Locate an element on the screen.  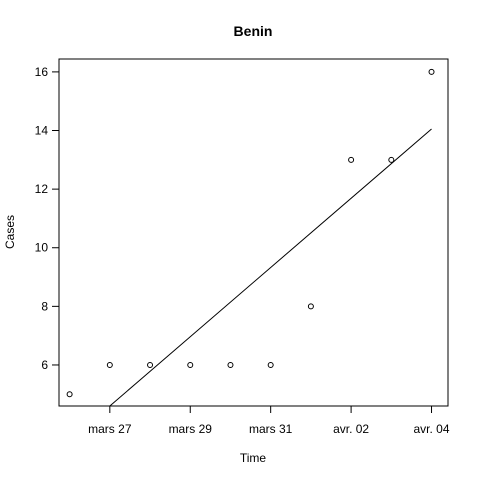
chart-title: Benin is located at coordinates (253, 31).